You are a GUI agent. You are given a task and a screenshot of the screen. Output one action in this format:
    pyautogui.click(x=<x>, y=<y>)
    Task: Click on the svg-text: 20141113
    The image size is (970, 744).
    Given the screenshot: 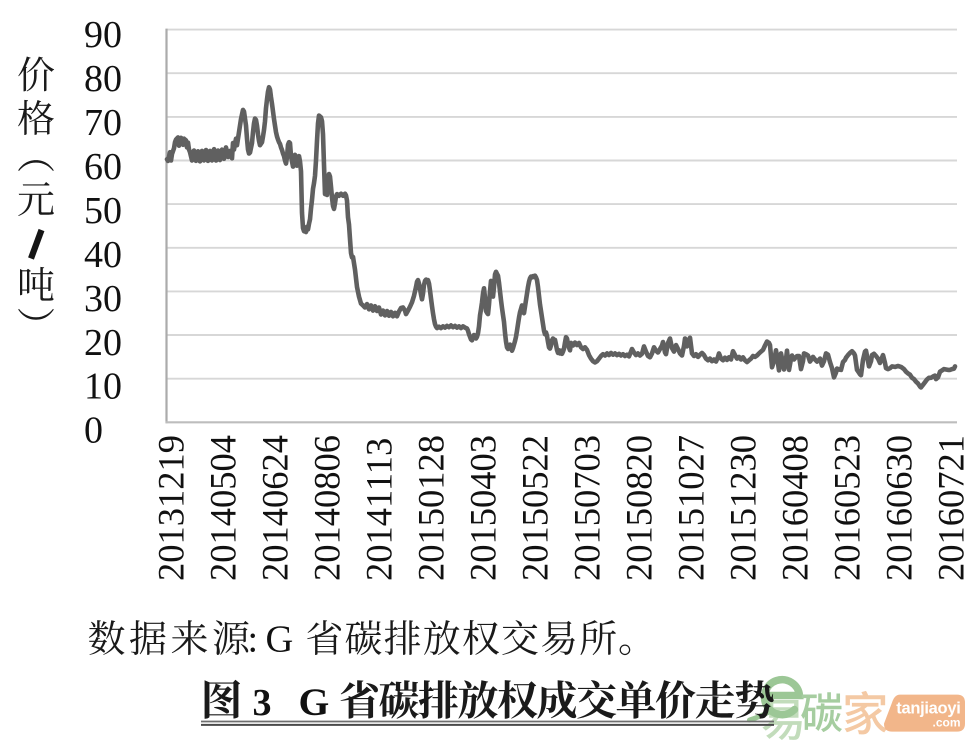 What is the action you would take?
    pyautogui.click(x=378, y=509)
    